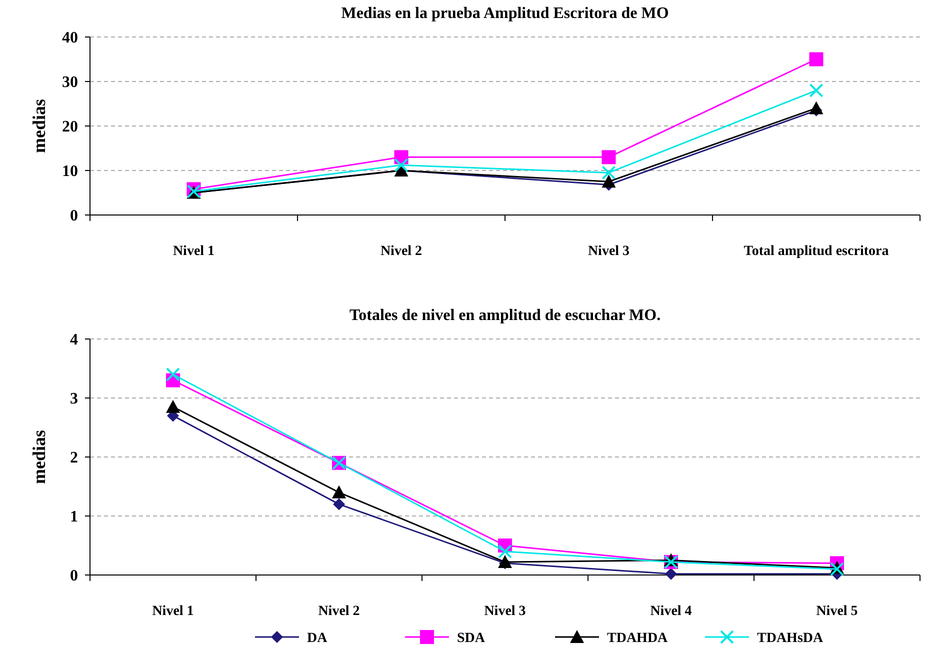 The image size is (930, 655). Describe the element at coordinates (74, 517) in the screenshot. I see `y-tick-label: 1` at that location.